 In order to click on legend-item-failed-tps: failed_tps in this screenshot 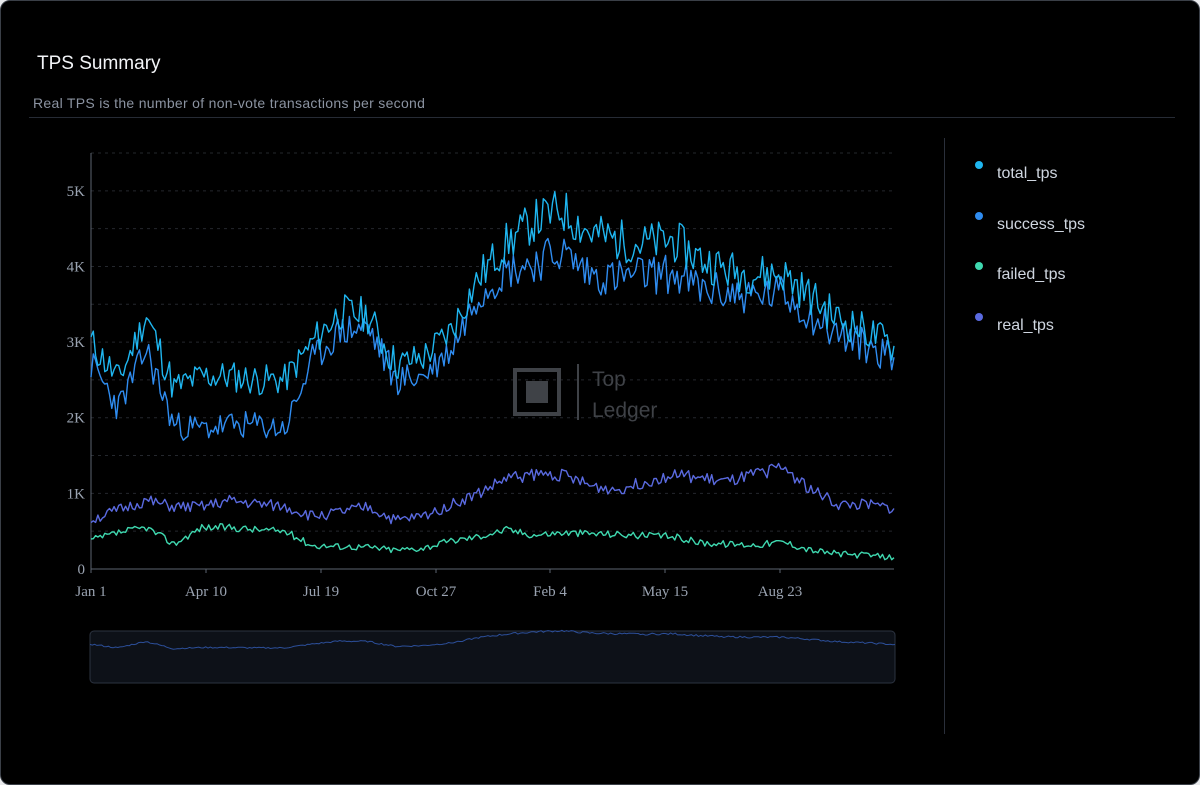, I will do `click(1073, 285)`.